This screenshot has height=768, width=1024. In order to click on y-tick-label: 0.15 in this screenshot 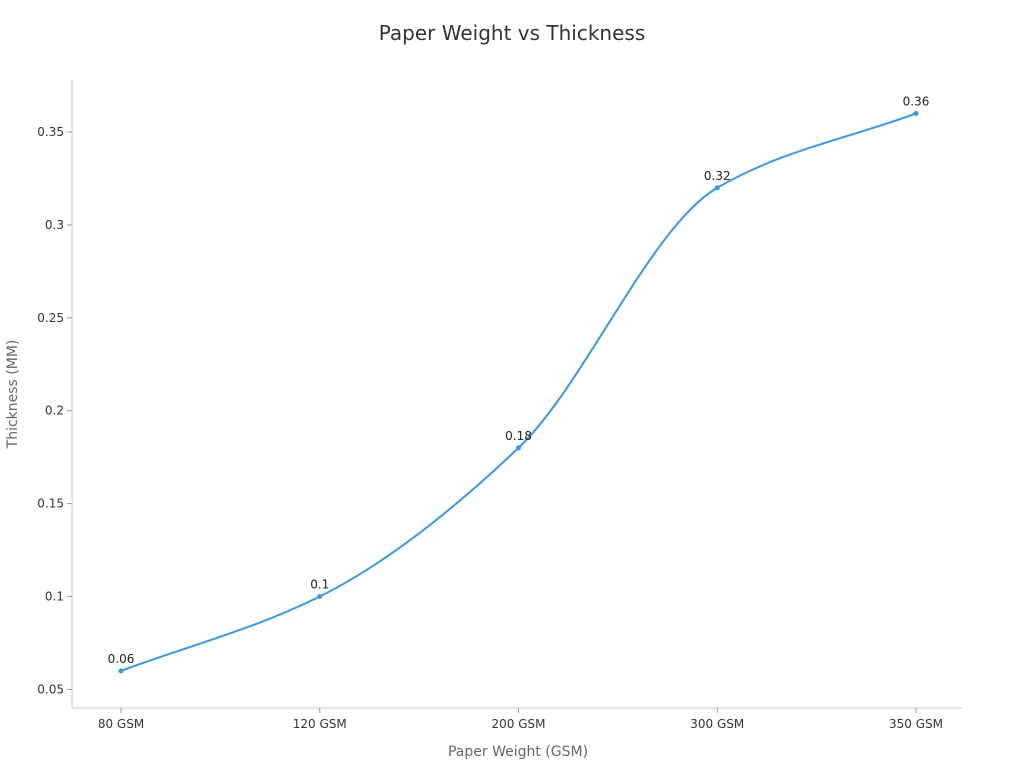, I will do `click(50, 504)`.